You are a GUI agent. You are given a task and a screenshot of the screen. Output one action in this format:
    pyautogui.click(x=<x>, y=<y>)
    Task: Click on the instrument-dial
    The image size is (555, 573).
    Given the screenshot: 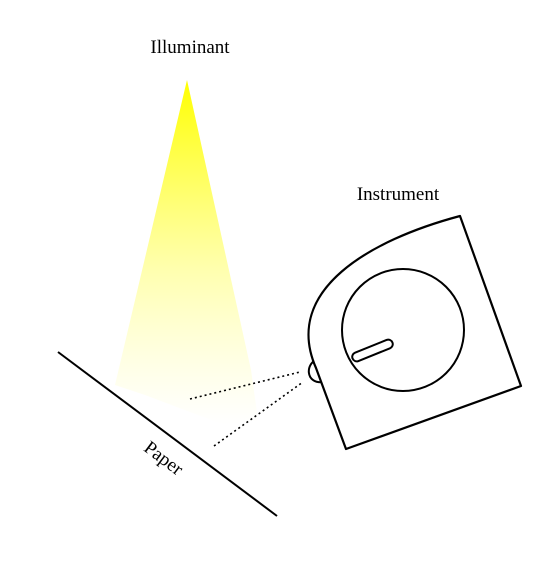 What is the action you would take?
    pyautogui.click(x=403, y=330)
    